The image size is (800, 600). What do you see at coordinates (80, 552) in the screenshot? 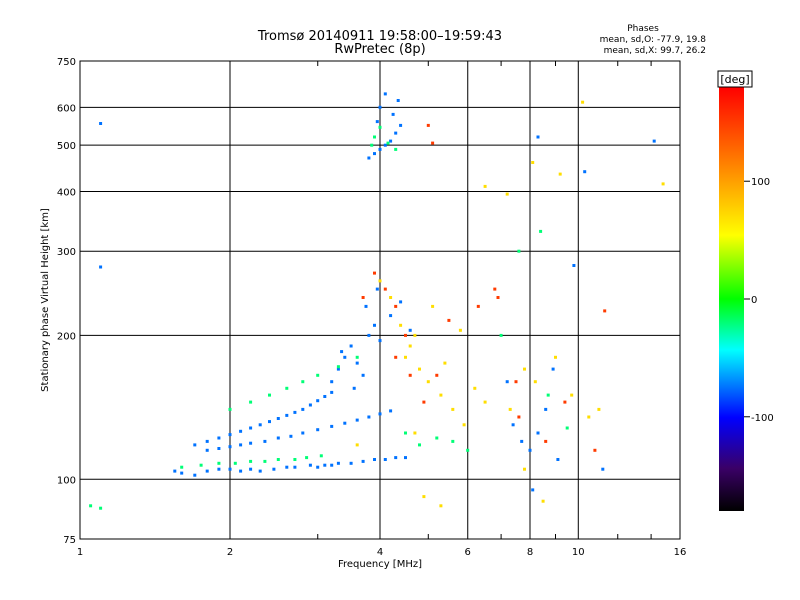
I see `x-tick-label: 1` at bounding box center [80, 552].